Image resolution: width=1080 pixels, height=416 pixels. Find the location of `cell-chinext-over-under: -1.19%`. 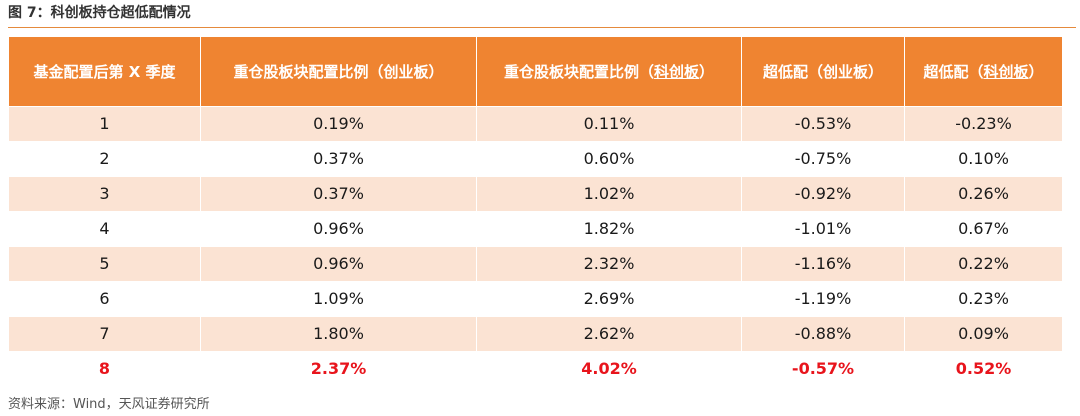

cell-chinext-over-under: -1.19% is located at coordinates (823, 299).